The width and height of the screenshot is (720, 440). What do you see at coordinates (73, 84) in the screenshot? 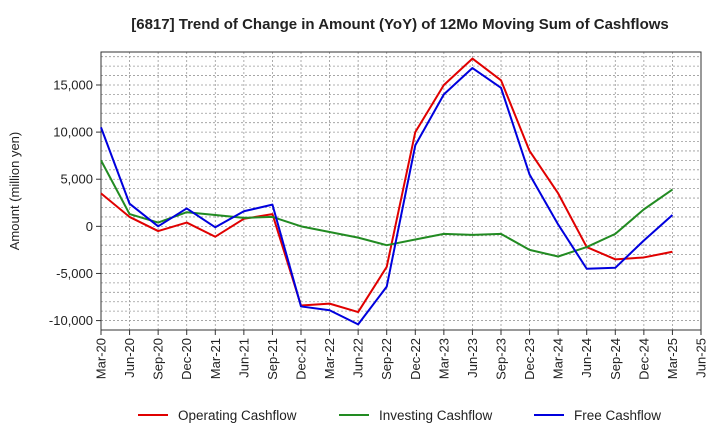
I see `y-tick-label: 15,000` at bounding box center [73, 84].